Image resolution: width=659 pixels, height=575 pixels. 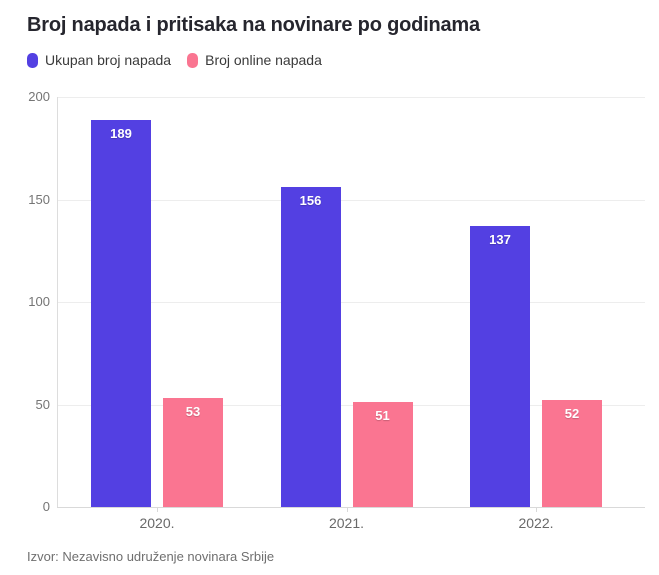 What do you see at coordinates (382, 454) in the screenshot?
I see `bar-broj-online-napada-2021.` at bounding box center [382, 454].